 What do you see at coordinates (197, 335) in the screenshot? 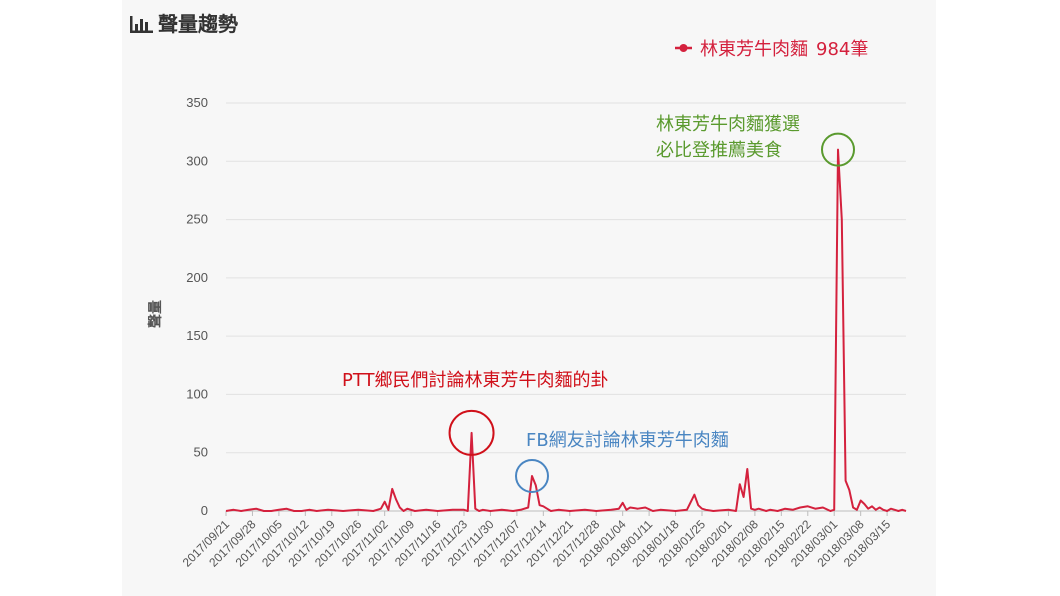
I see `y-tick-label: 150` at bounding box center [197, 335].